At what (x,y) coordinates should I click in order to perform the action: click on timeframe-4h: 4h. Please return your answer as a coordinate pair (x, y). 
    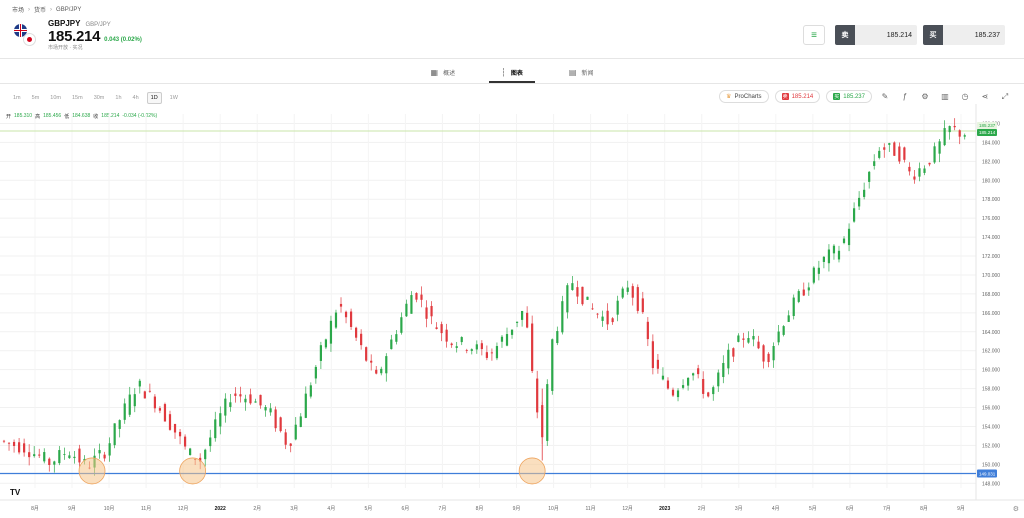
    Looking at the image, I should click on (135, 98).